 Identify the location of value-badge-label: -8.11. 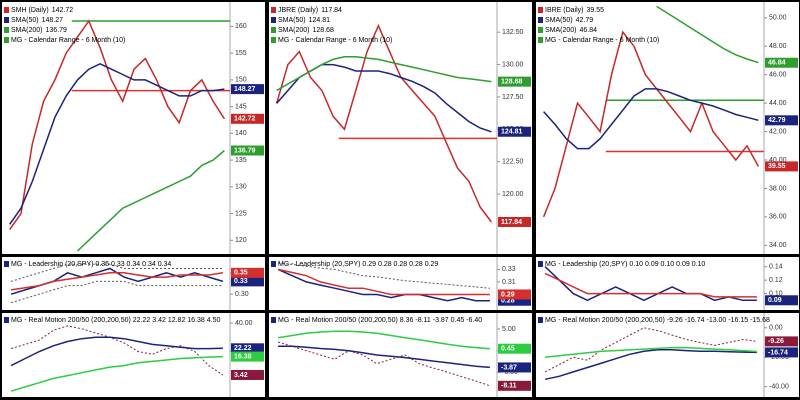
(509, 386).